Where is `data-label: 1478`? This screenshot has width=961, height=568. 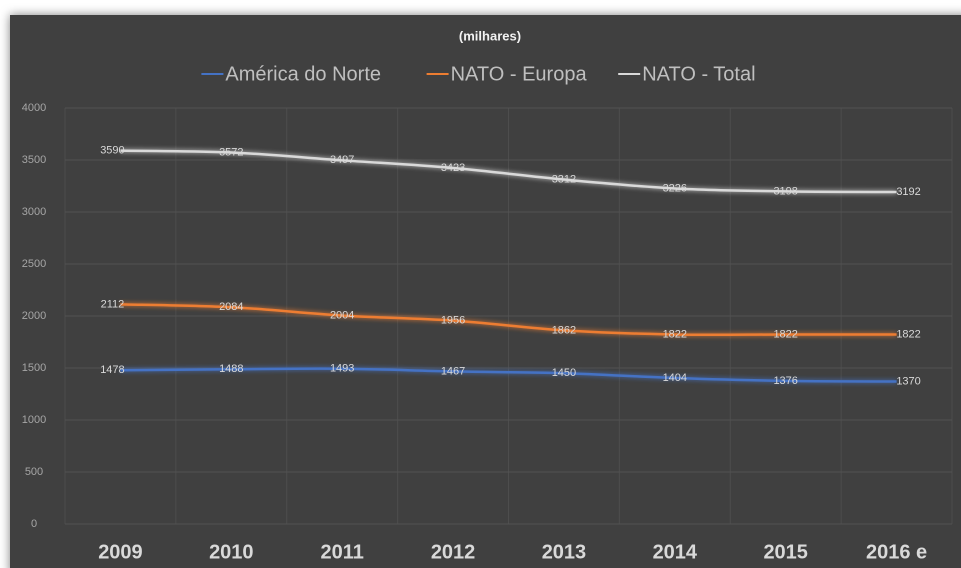 data-label: 1478 is located at coordinates (112, 370).